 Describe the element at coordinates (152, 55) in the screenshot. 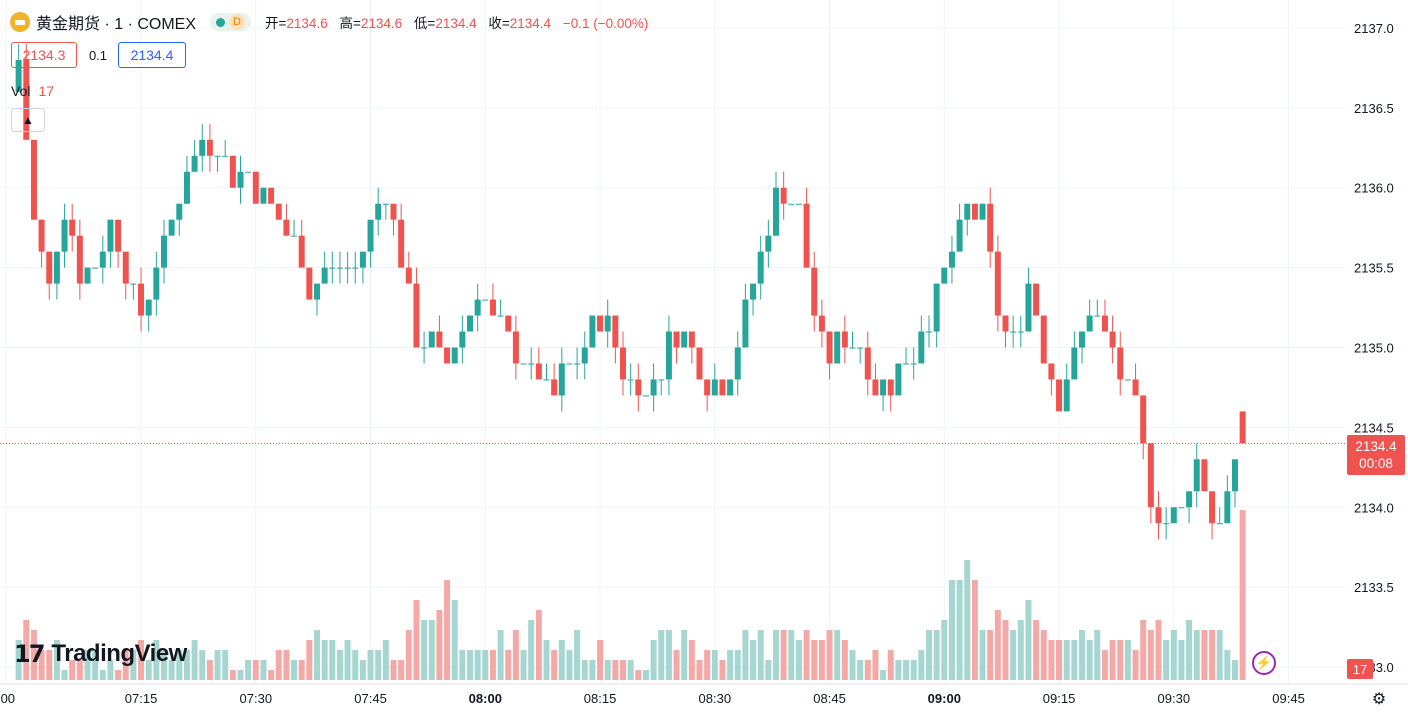

I see `buy-price-button: 2134.4` at that location.